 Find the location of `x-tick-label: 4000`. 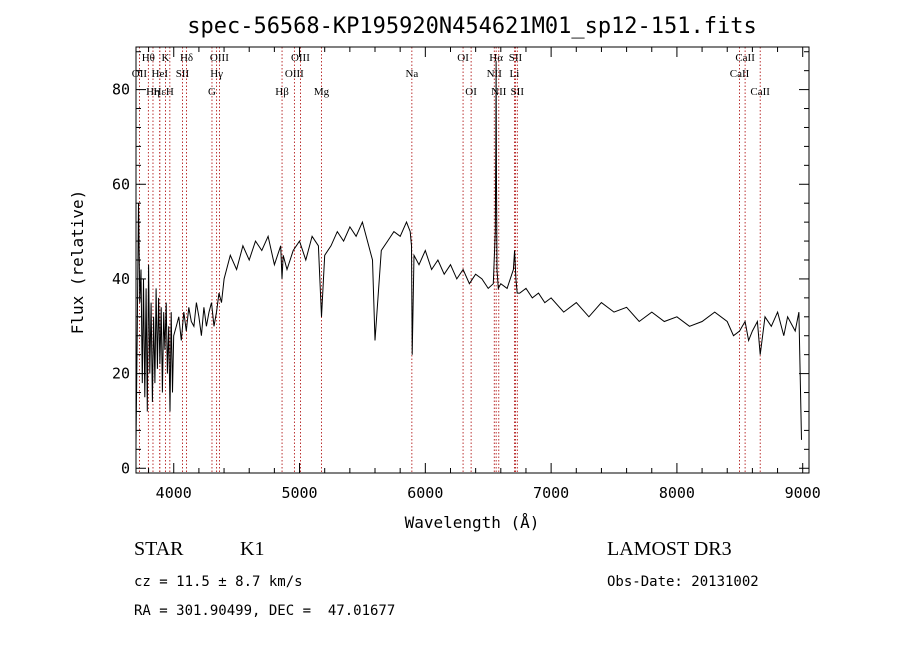

x-tick-label: 4000 is located at coordinates (174, 493).